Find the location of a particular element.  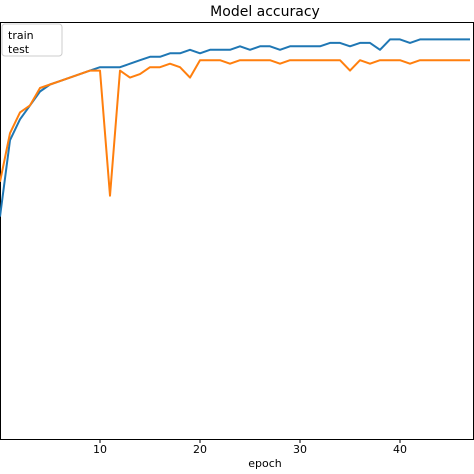

chart-title: Model accuracy is located at coordinates (265, 12).